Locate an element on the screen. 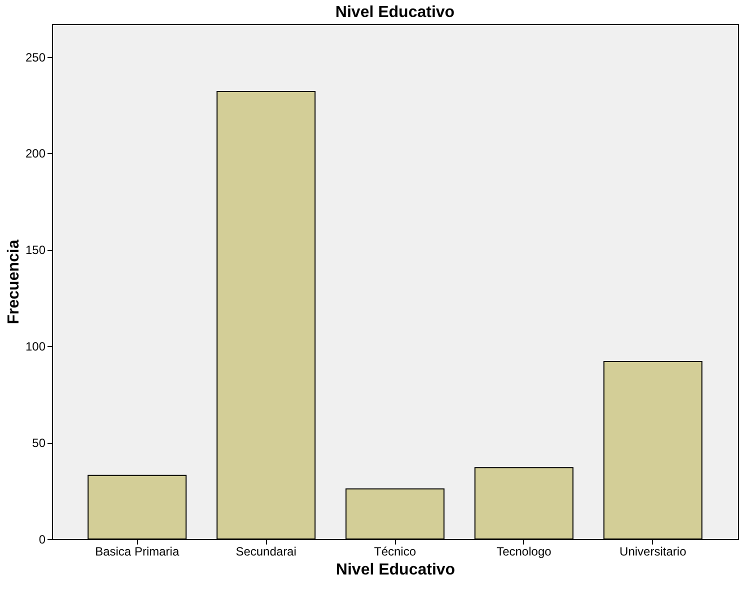  x-axis-title: Nivel Educativo is located at coordinates (396, 570).